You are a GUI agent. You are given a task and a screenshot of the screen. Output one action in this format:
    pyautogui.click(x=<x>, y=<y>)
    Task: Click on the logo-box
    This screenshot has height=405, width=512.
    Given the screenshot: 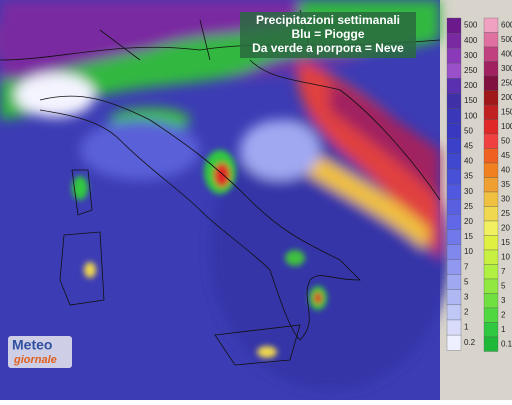 What is the action you would take?
    pyautogui.click(x=40, y=352)
    